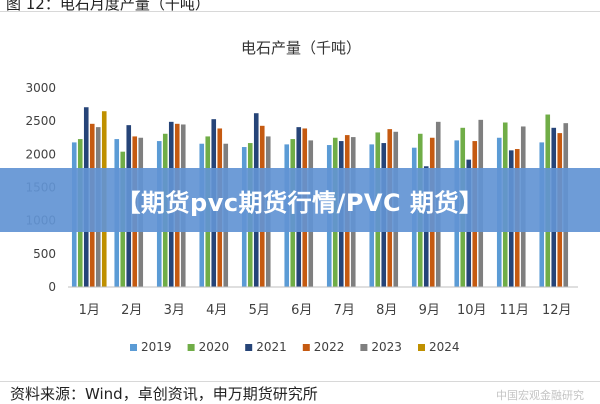 The image size is (600, 404). I want to click on legend-label: 2023, so click(386, 347).